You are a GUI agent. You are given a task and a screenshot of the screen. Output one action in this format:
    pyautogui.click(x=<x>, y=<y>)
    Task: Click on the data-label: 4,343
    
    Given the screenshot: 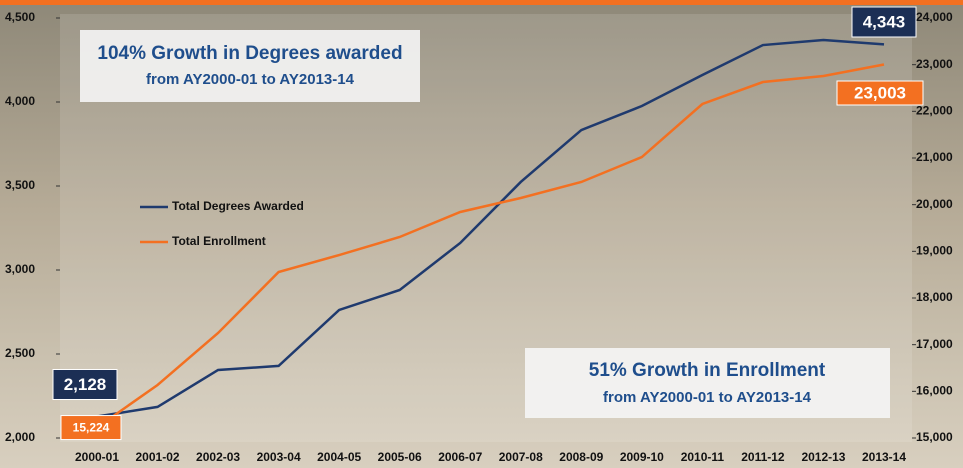 What is the action you would take?
    pyautogui.click(x=884, y=21)
    